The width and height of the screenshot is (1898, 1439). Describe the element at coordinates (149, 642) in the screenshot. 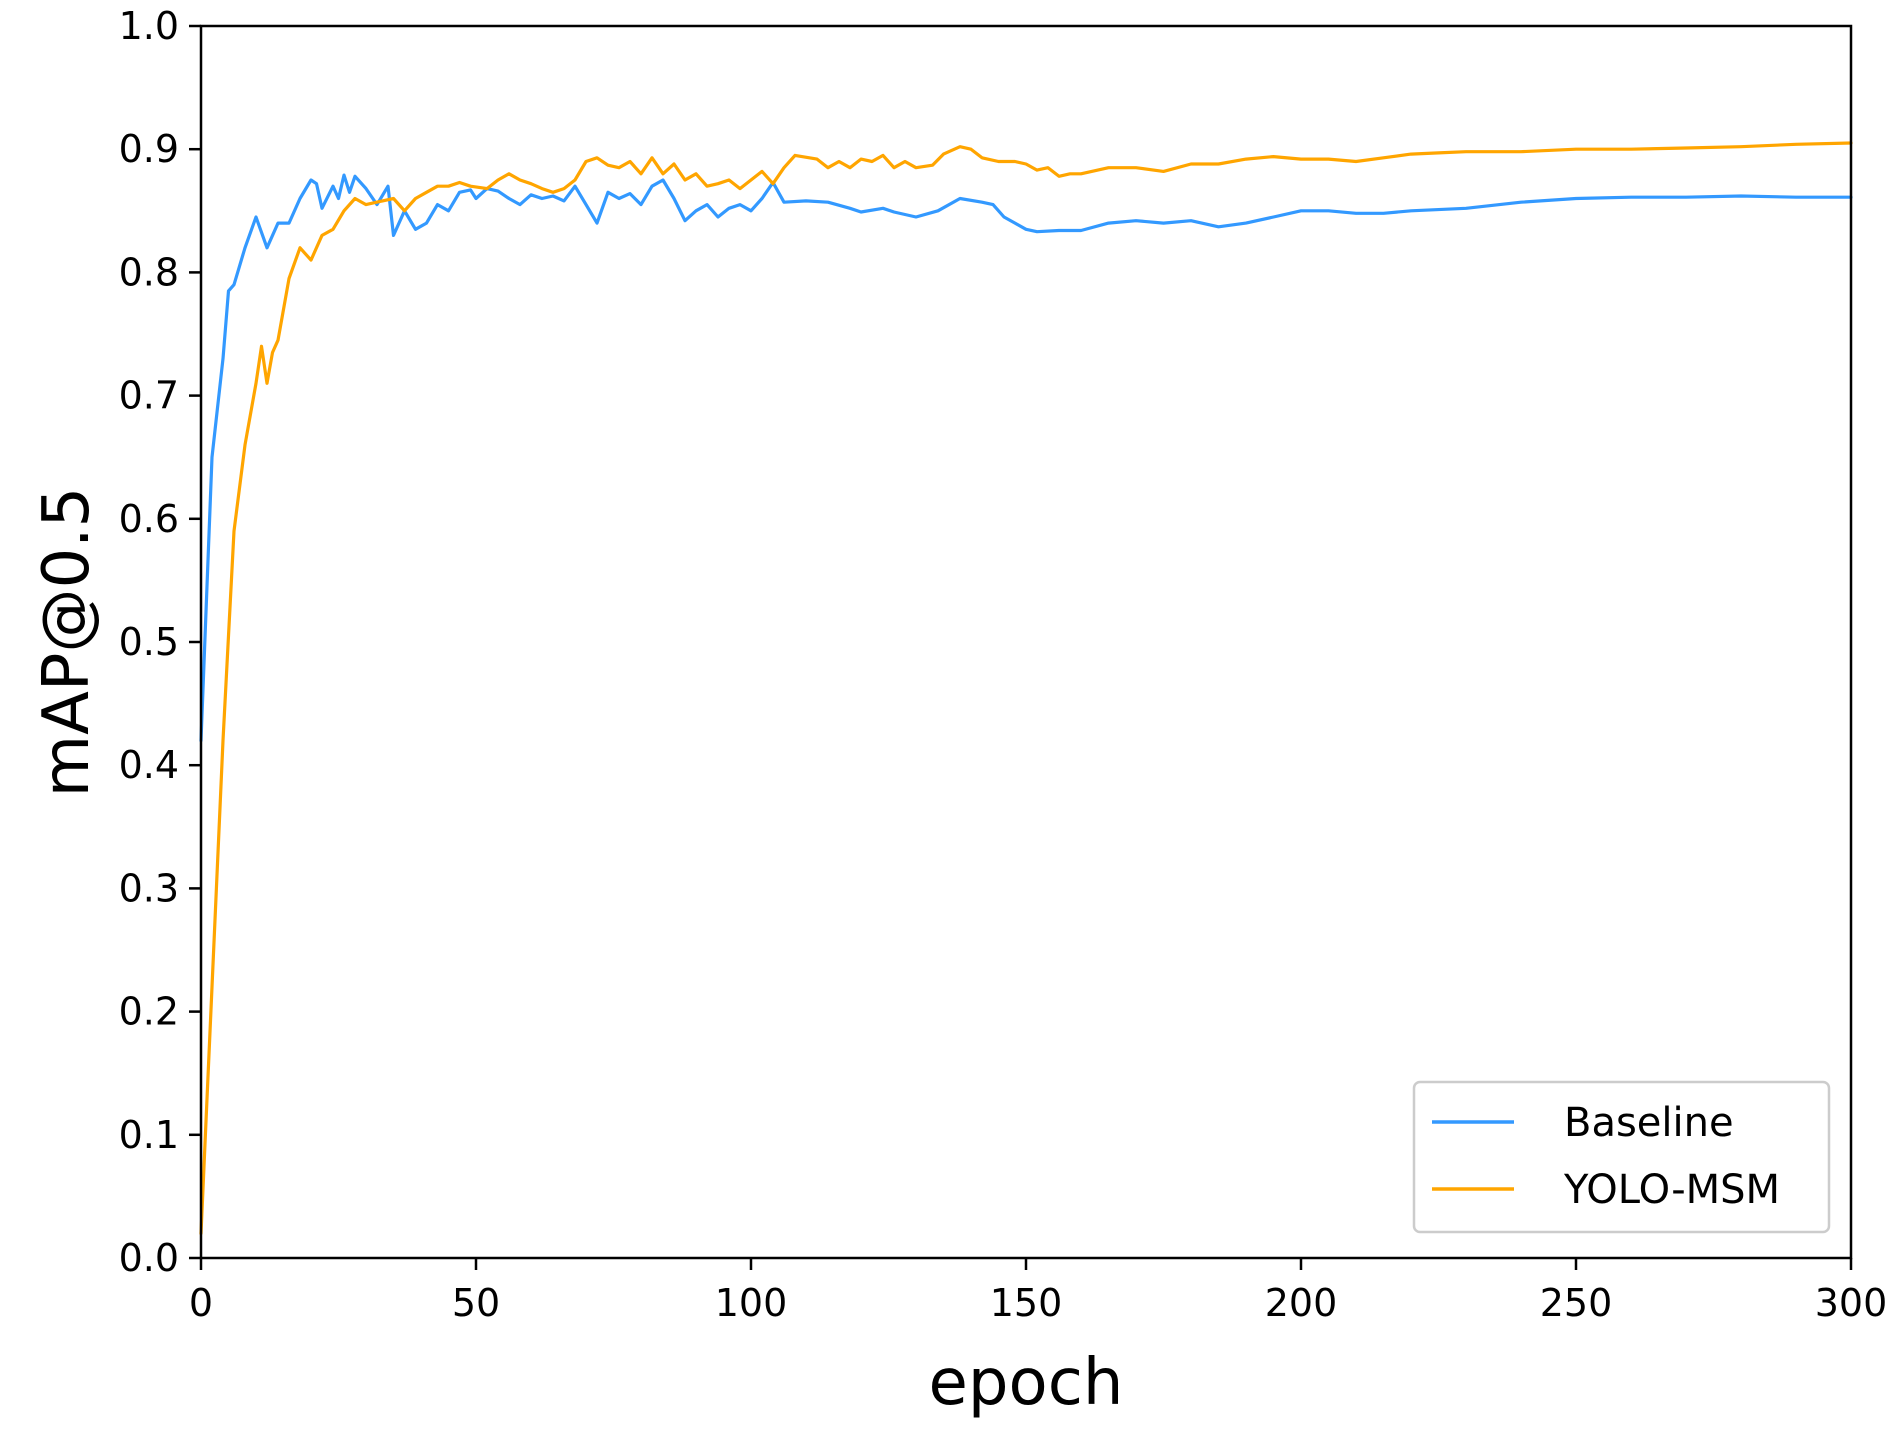

I see `y-tick-label: 0.5` at that location.